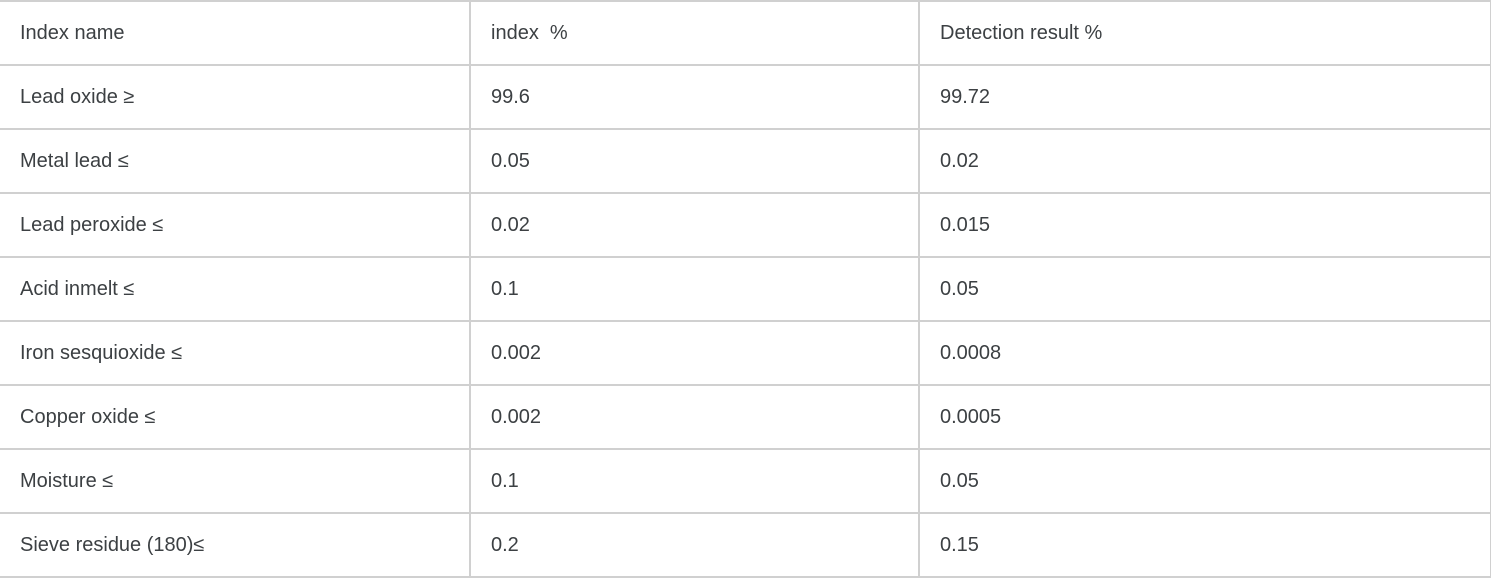  Describe the element at coordinates (1204, 225) in the screenshot. I see `cell-detection-result: 0.015` at that location.